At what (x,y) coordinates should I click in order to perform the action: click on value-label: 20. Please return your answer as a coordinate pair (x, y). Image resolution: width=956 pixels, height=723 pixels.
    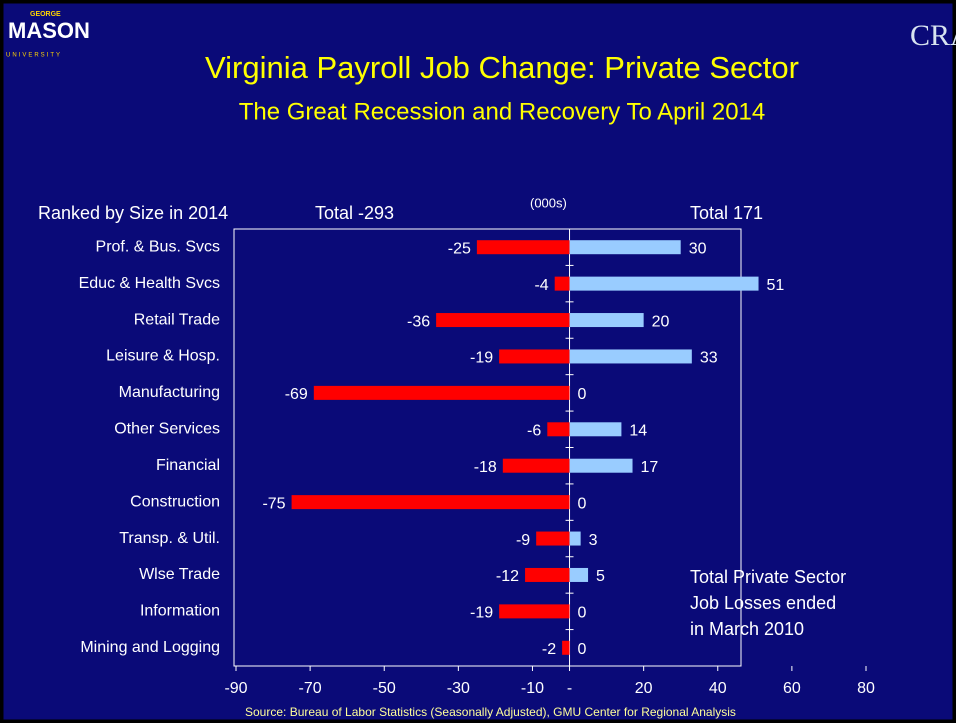
    Looking at the image, I should click on (661, 321).